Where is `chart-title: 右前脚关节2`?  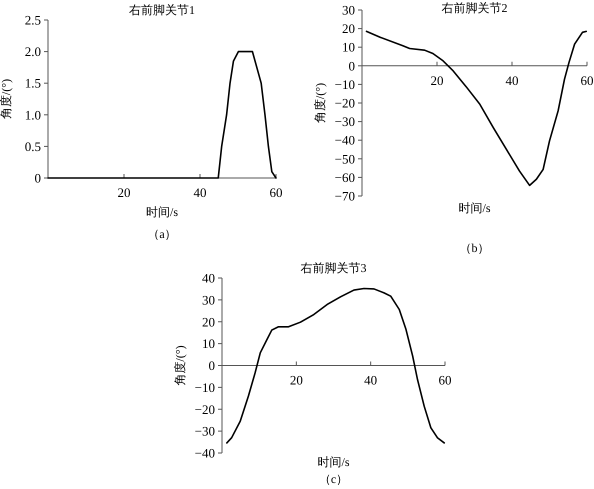 chart-title: 右前脚关节2 is located at coordinates (475, 8).